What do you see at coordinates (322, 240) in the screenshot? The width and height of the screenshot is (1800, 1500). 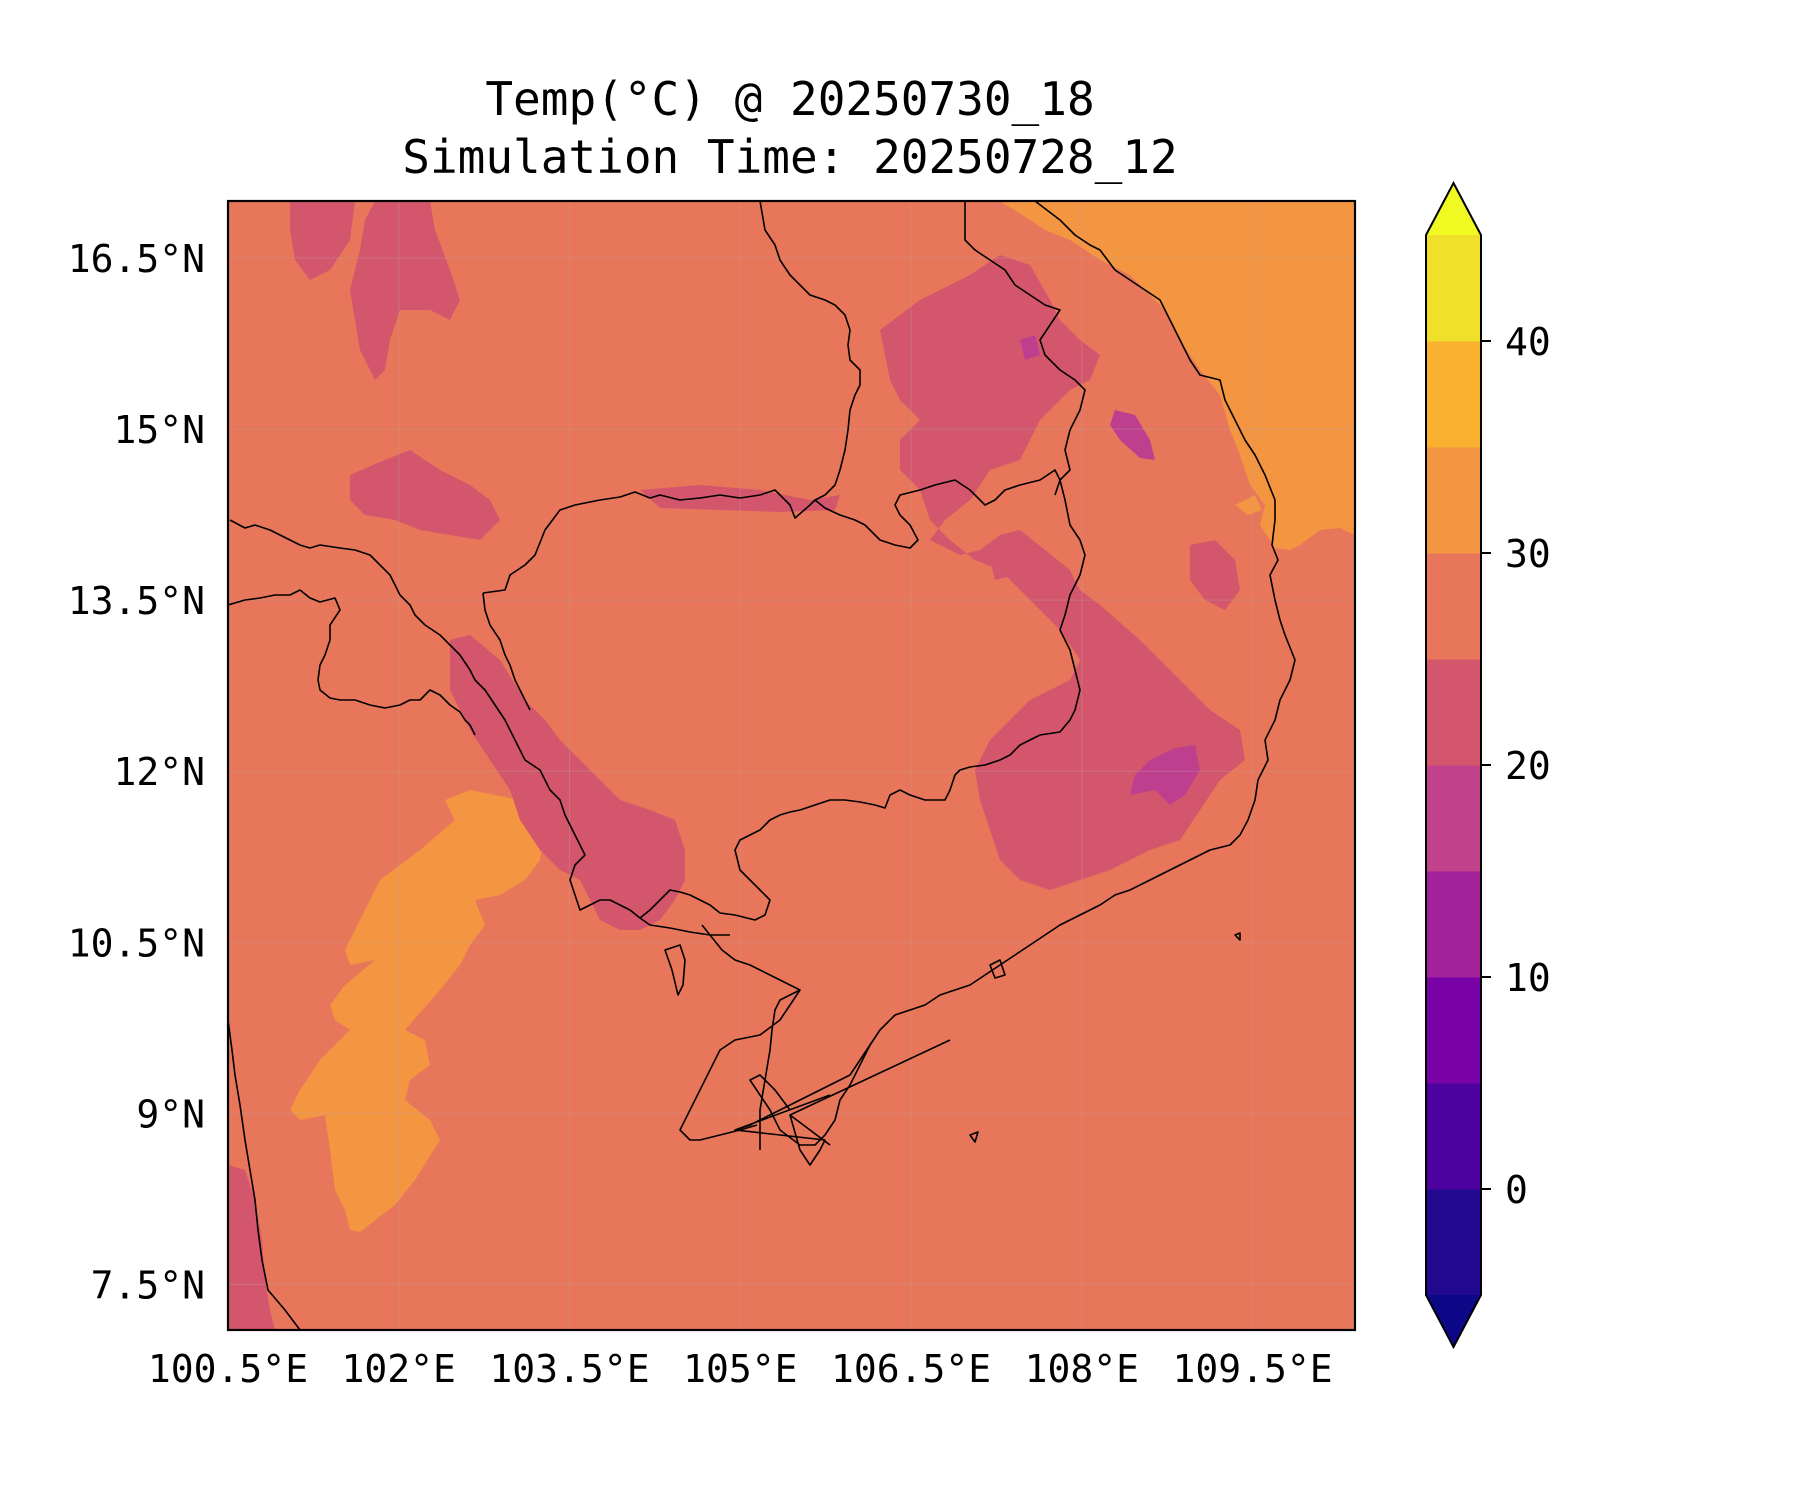 I see `cool-region-north-west` at bounding box center [322, 240].